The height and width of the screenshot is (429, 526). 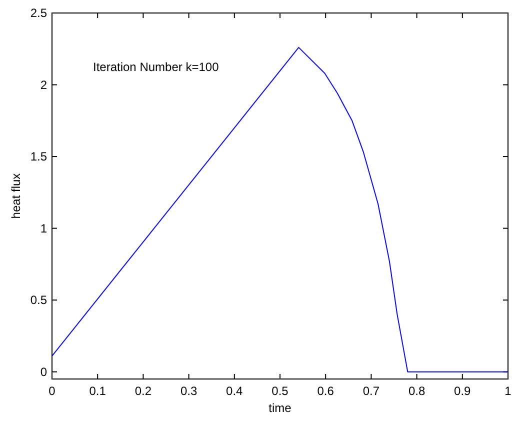 I want to click on y-tick-label: 1.5, so click(x=39, y=157).